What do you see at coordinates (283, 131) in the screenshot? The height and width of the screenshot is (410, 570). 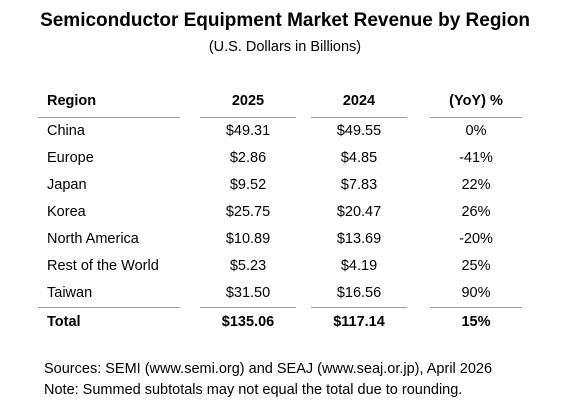 I see `table-row: China $49.31 $49.55 0%` at bounding box center [283, 131].